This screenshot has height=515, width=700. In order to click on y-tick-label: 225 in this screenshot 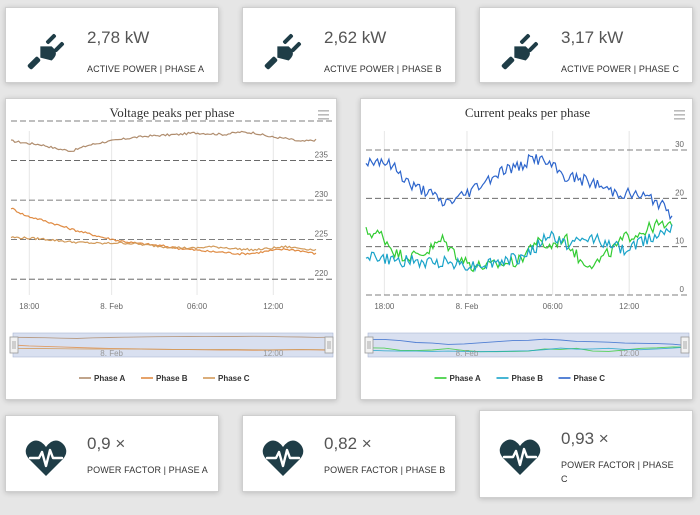, I will do `click(322, 234)`.